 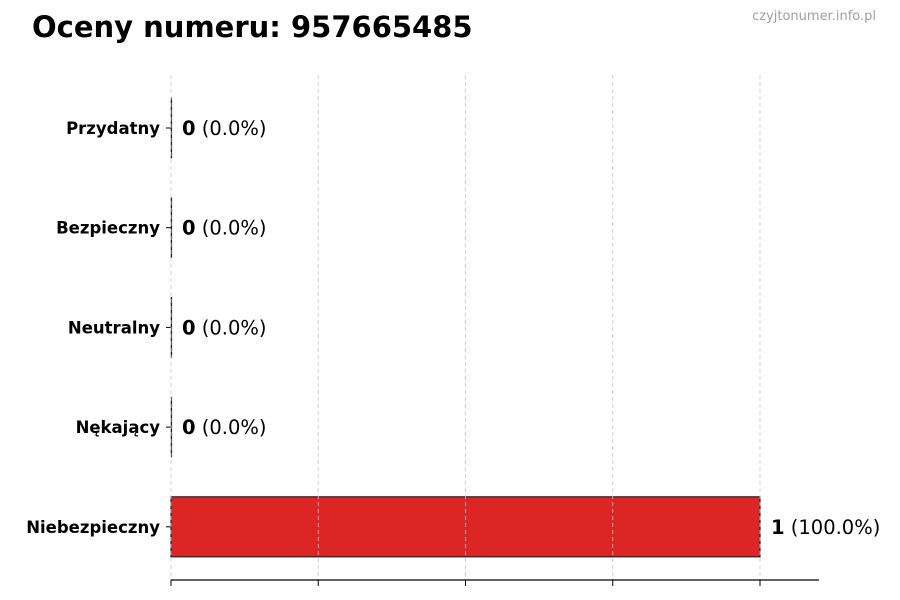 I want to click on category-label: Neutralny, so click(x=114, y=327).